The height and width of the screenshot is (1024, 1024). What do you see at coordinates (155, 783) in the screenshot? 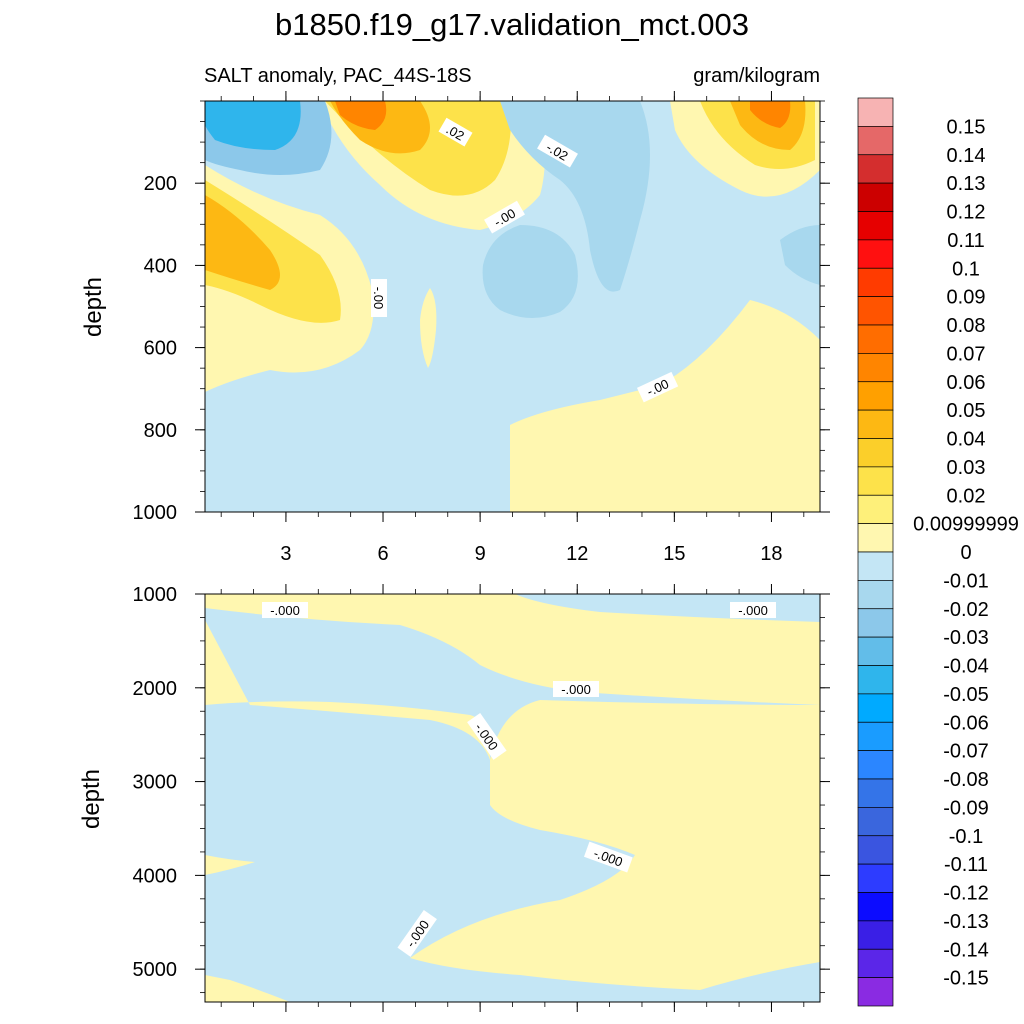
I see `y-tick-label: 3000` at bounding box center [155, 783].